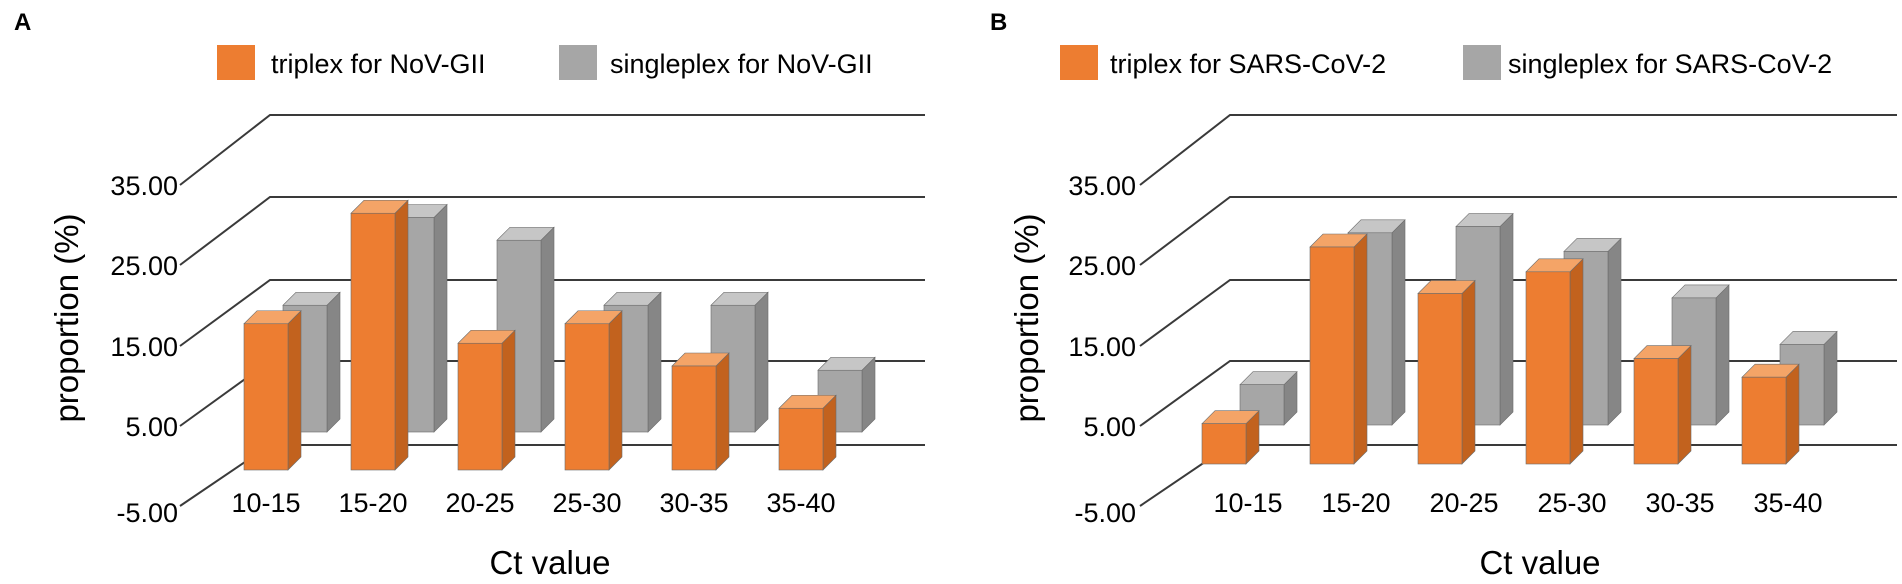  What do you see at coordinates (1670, 64) in the screenshot?
I see `legend-label-singleplex-sars: singleplex for SARS-CoV-2` at bounding box center [1670, 64].